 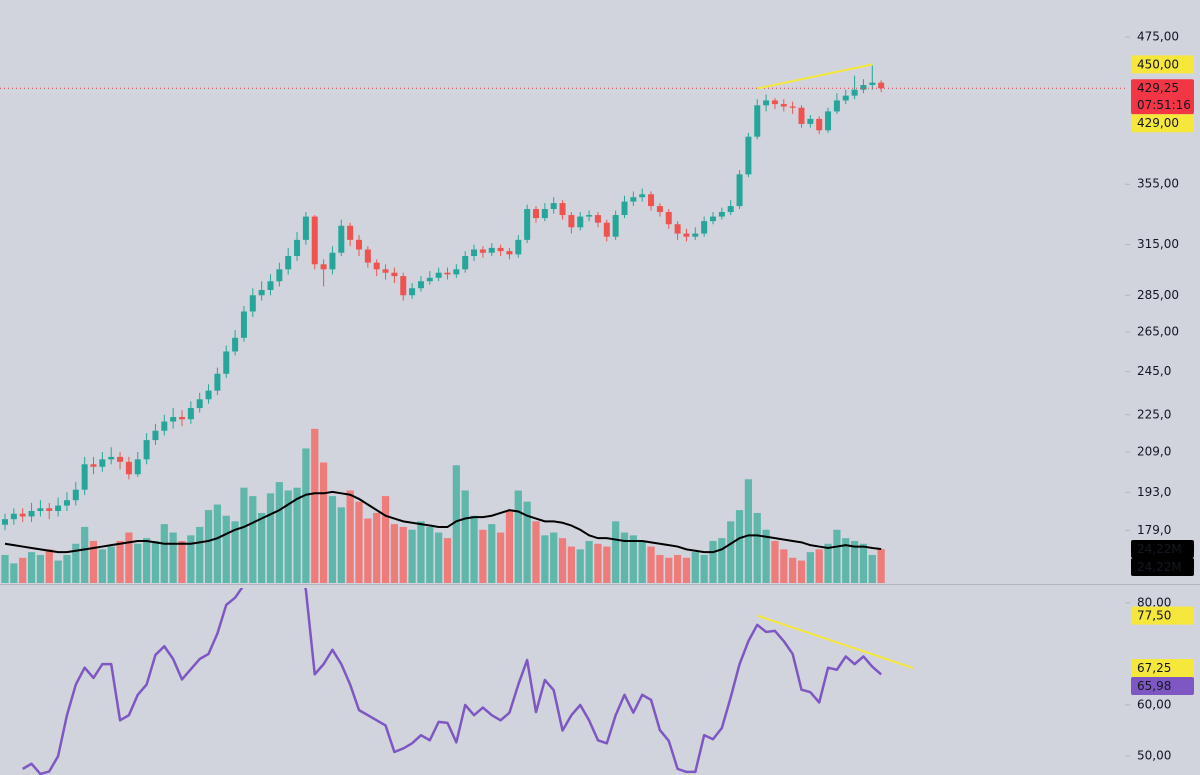 What do you see at coordinates (1158, 88) in the screenshot?
I see `price-badge-label: 429,25` at bounding box center [1158, 88].